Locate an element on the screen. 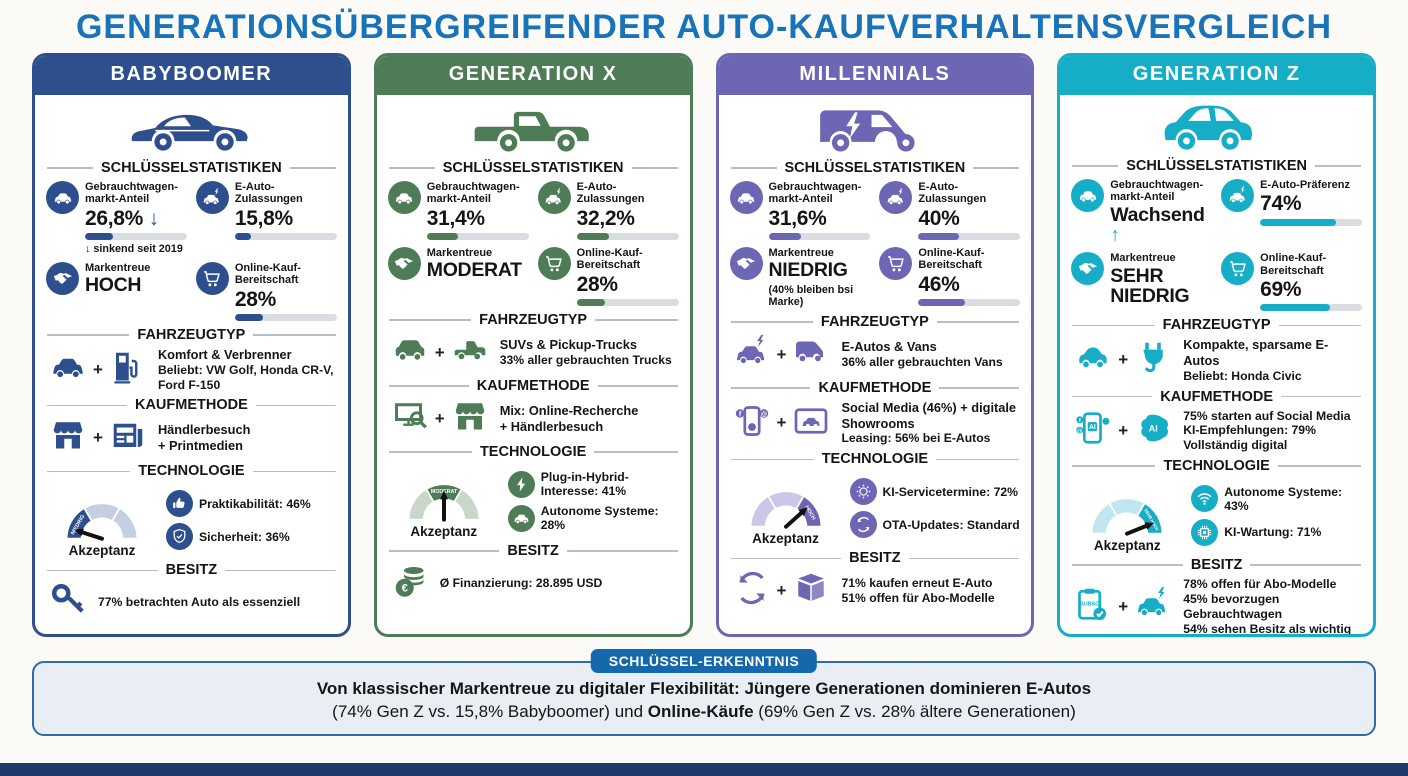 Image resolution: width=1408 pixels, height=776 pixels. purchase-method: + Händlerbesuch + Printmedien is located at coordinates (191, 437).